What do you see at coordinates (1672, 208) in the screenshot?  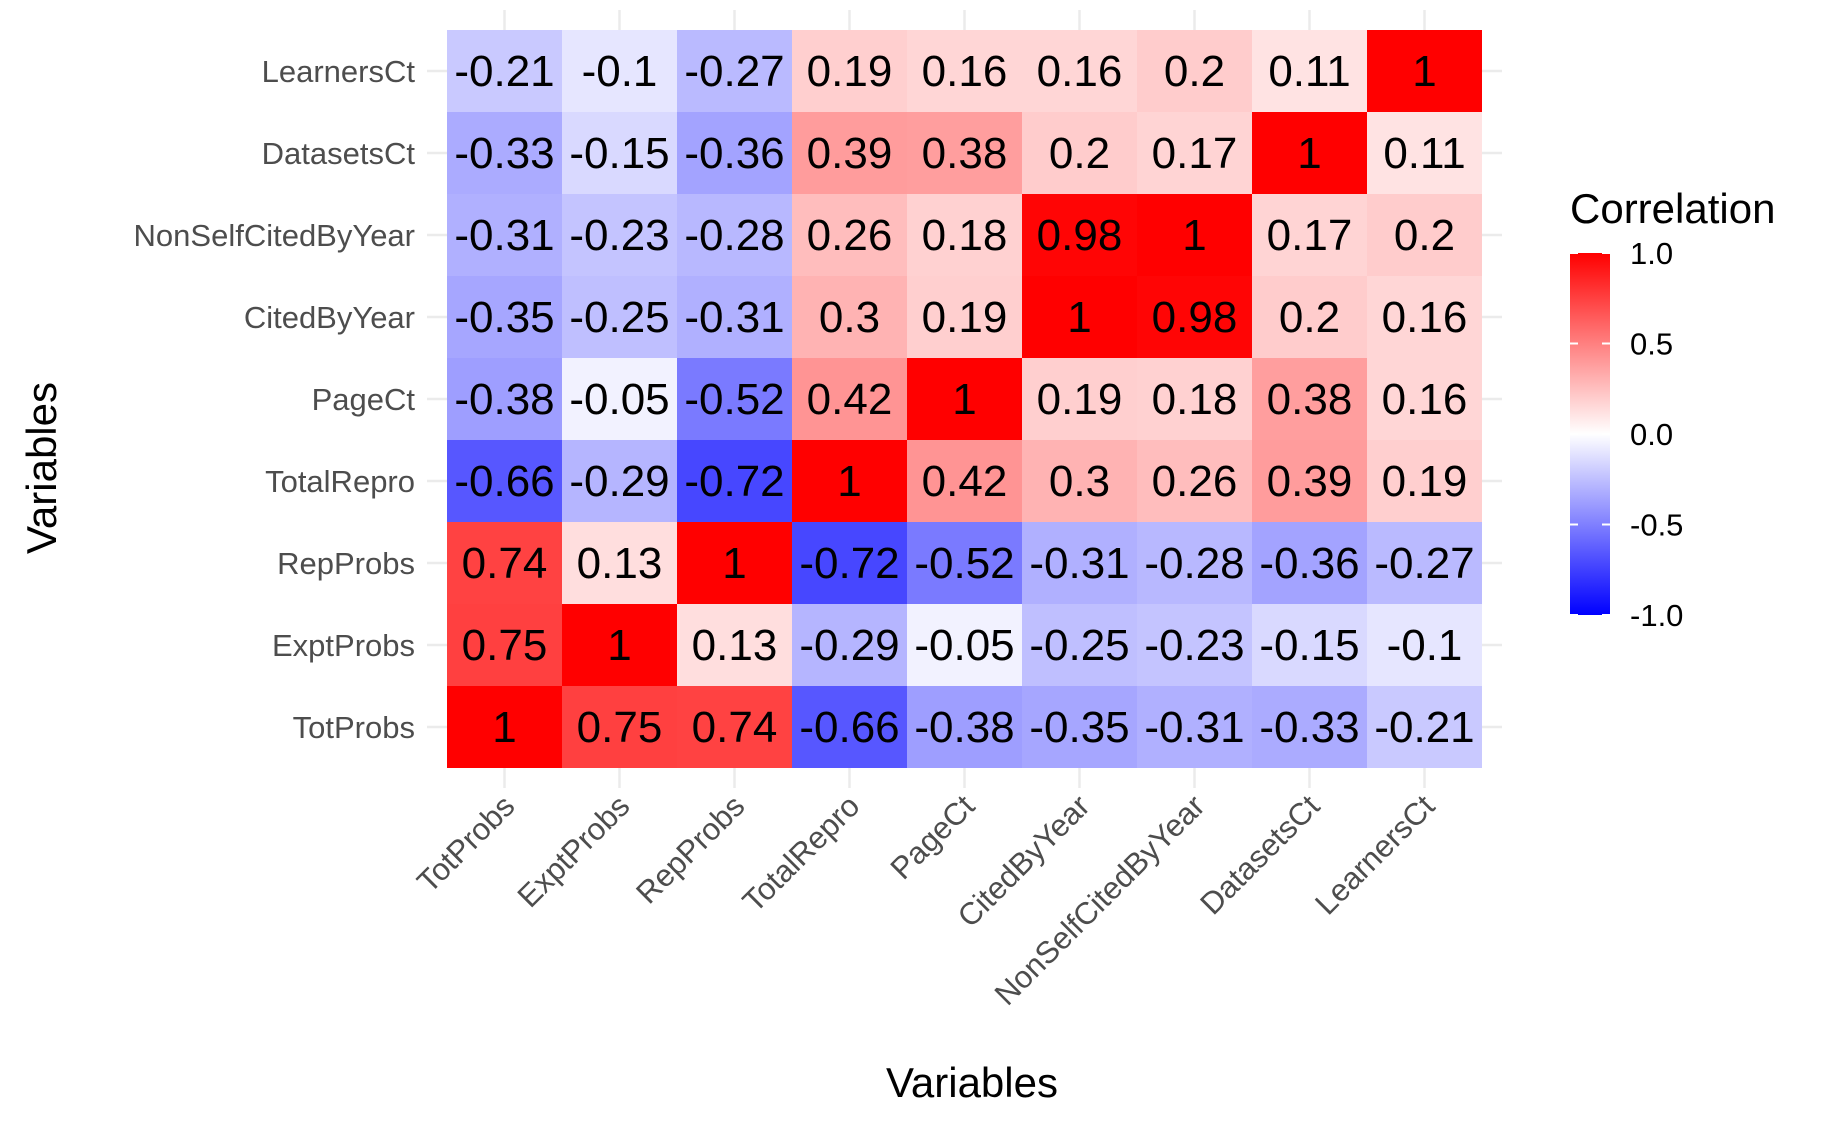 I see `legend-title: Correlation` at bounding box center [1672, 208].